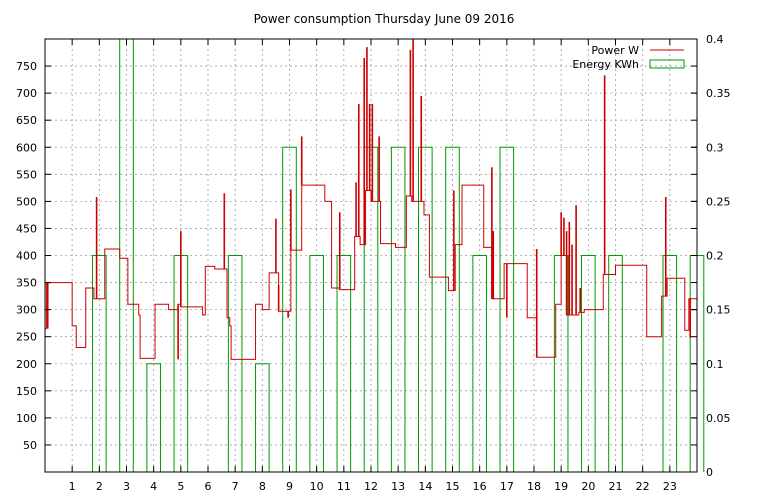 The height and width of the screenshot is (500, 768). Describe the element at coordinates (715, 256) in the screenshot. I see `y2-tick-label: 0.2` at that location.